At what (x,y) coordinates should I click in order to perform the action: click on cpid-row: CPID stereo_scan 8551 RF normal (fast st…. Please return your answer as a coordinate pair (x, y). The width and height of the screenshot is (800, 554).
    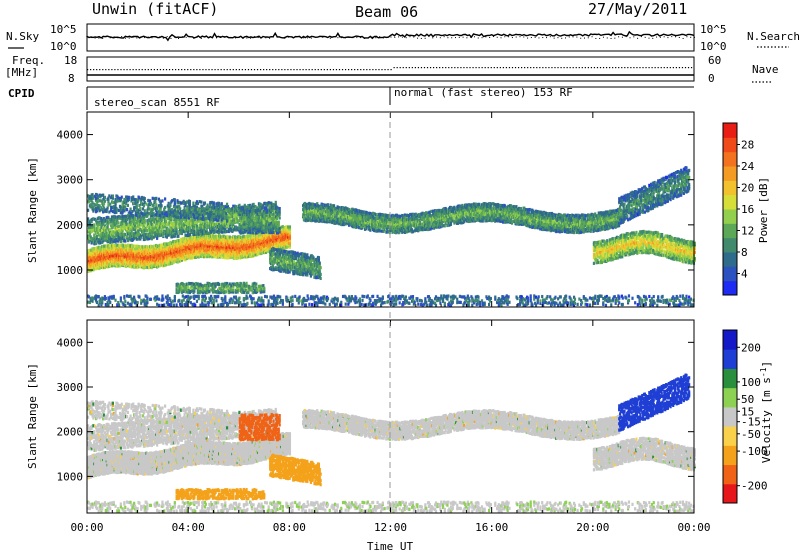
    Looking at the image, I should click on (351, 98).